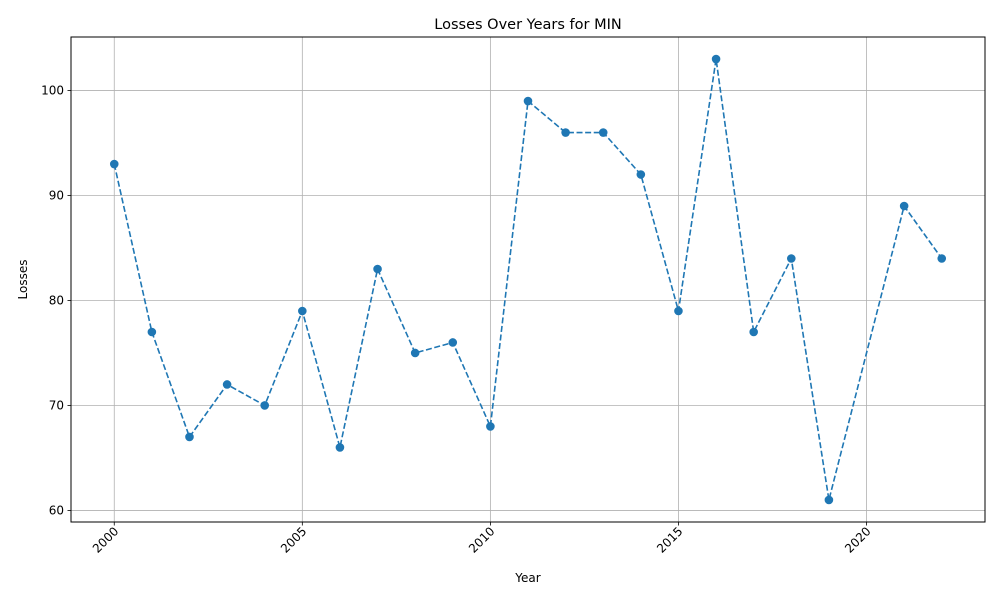 The height and width of the screenshot is (600, 1000). I want to click on chart-title: Losses Over Years for MIN, so click(527, 25).